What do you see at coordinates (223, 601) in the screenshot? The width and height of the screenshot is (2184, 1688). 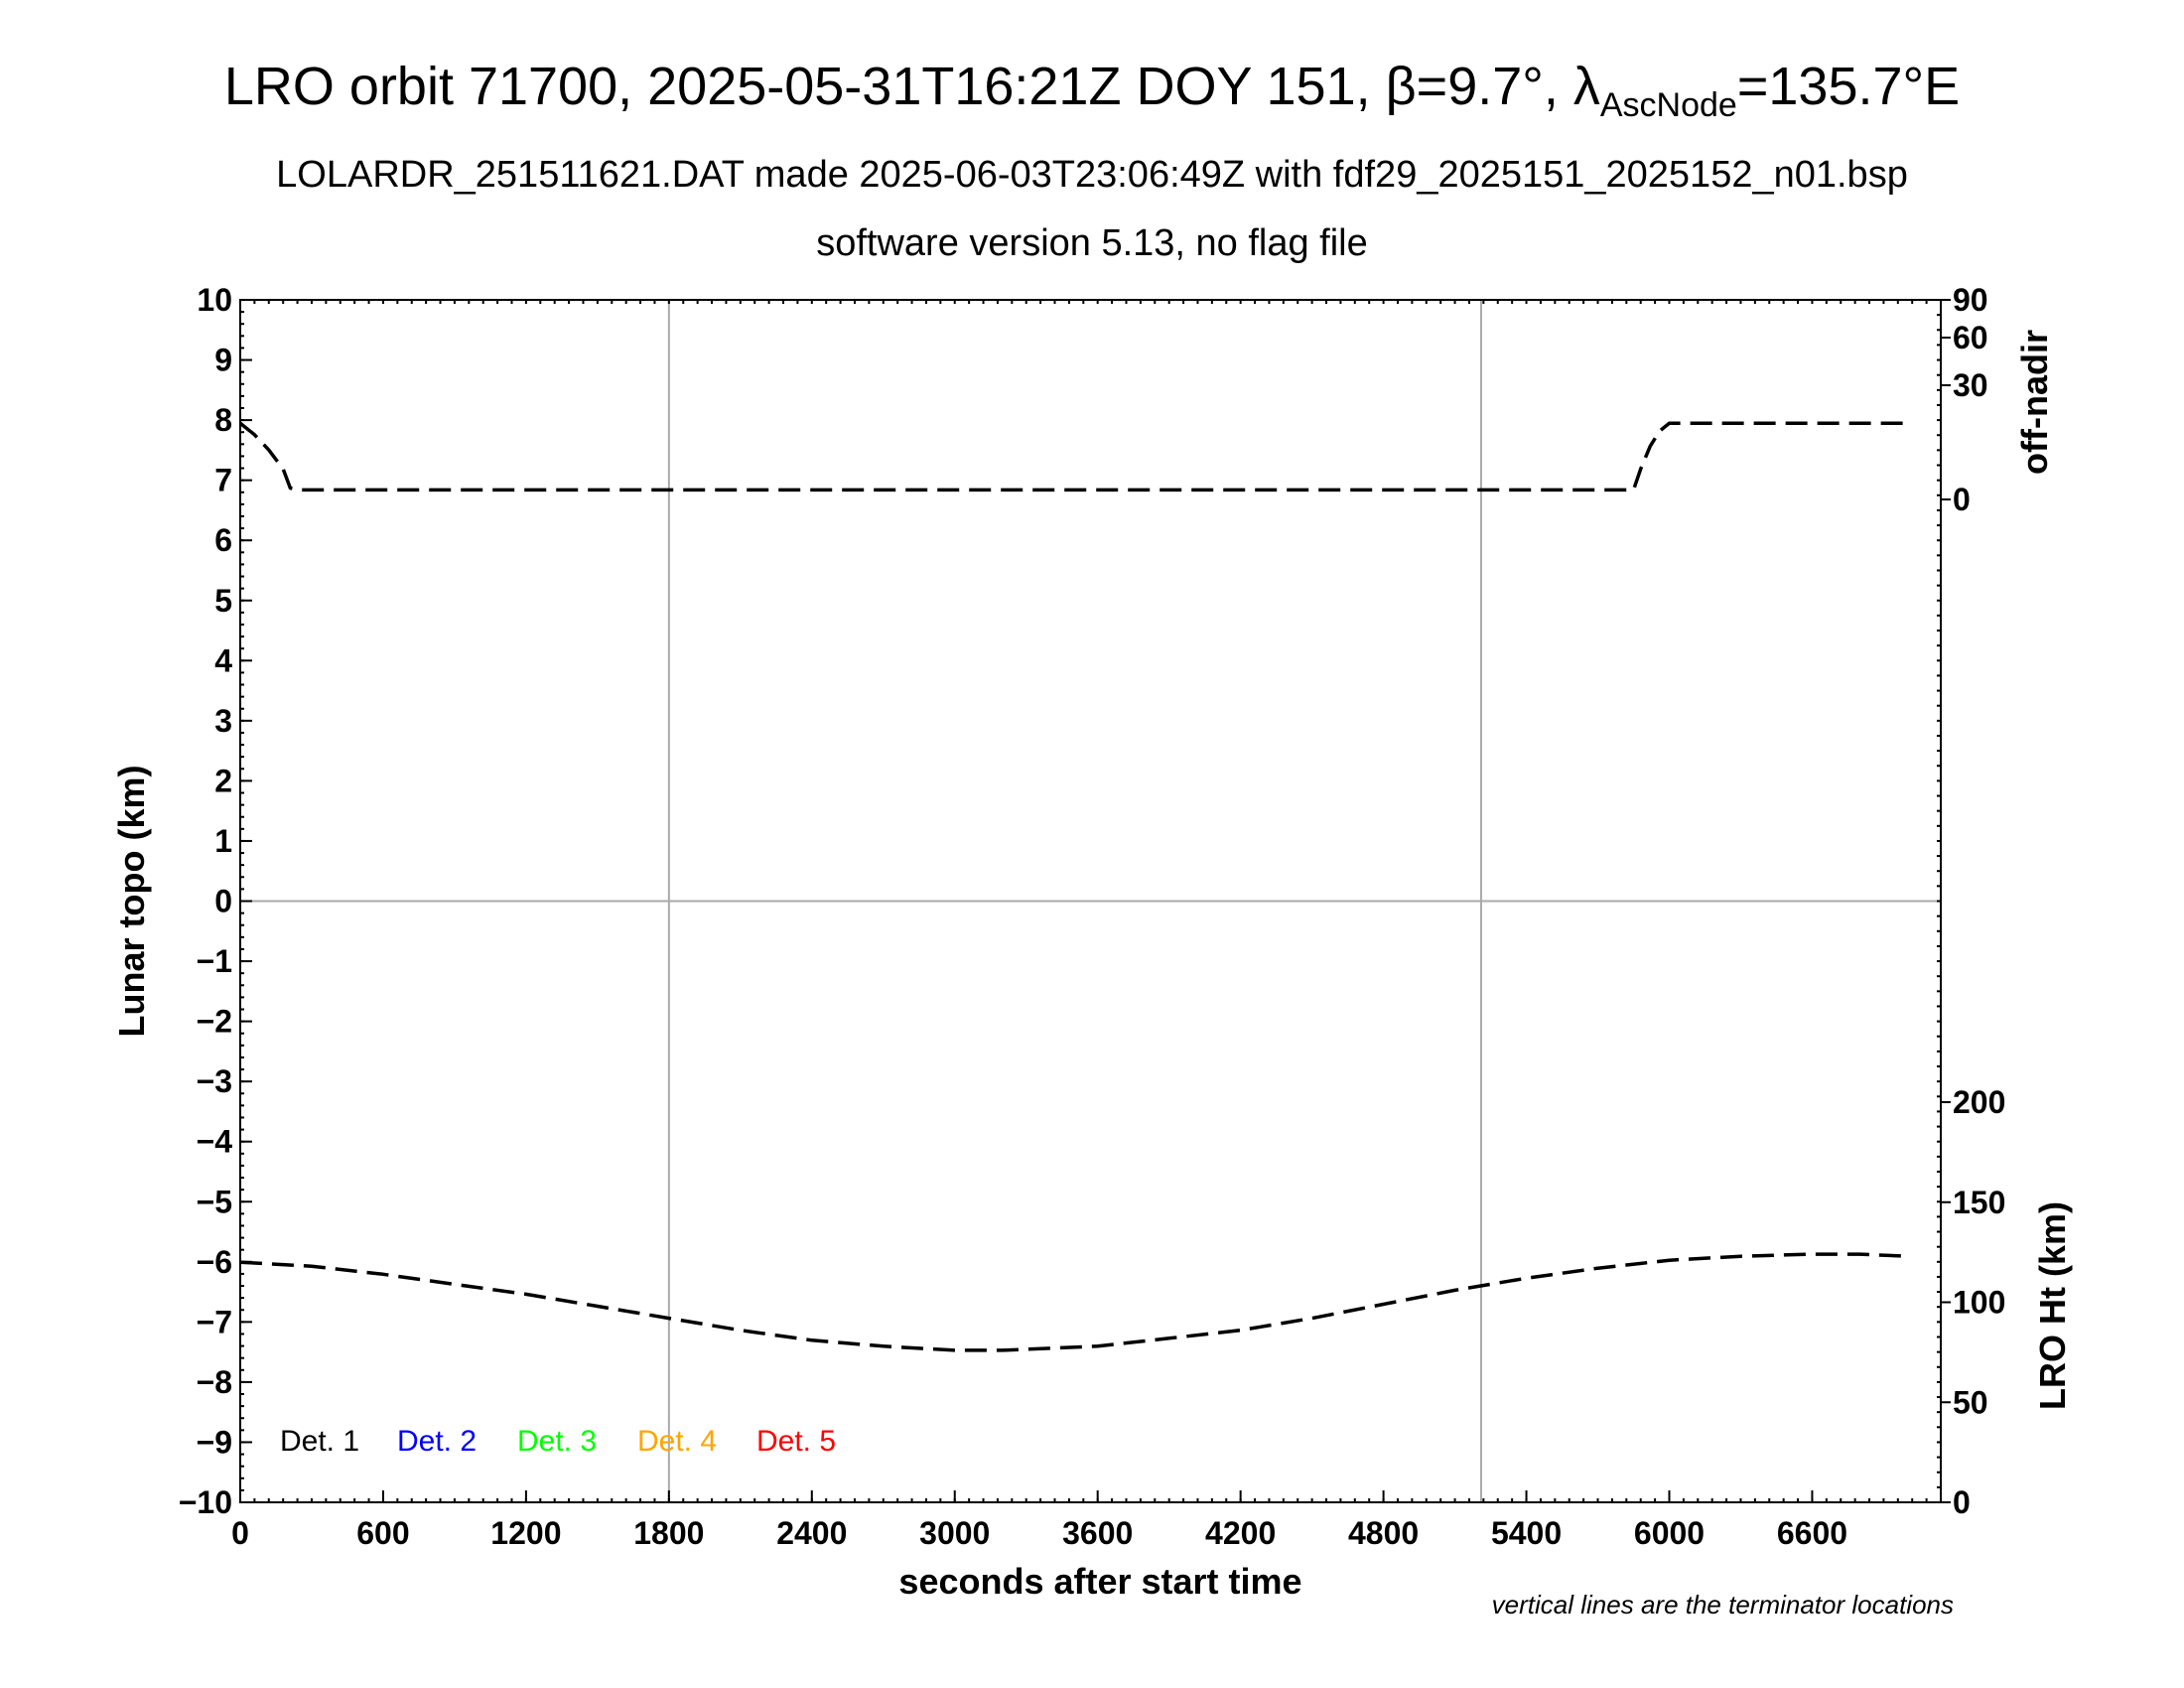 I see `y-tick-label: 5` at bounding box center [223, 601].